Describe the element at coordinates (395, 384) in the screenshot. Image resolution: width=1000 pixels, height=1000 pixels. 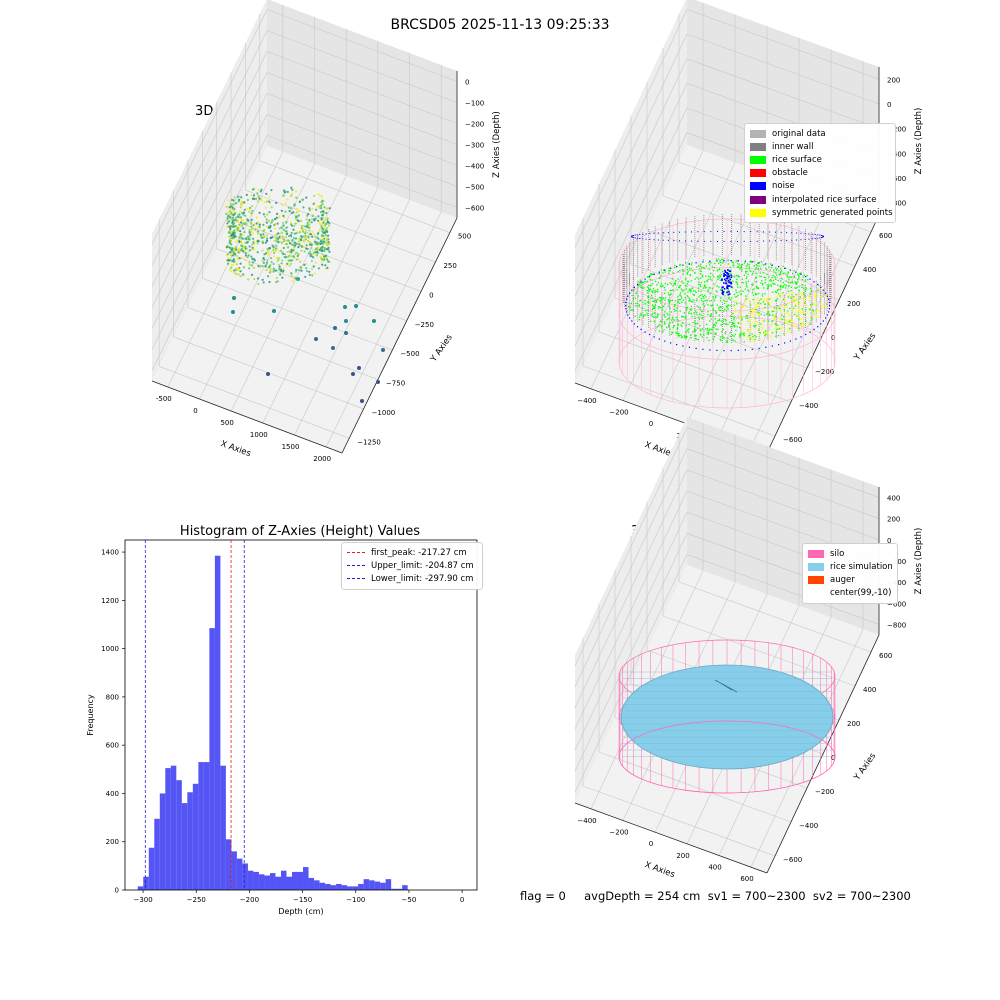
I see `y-tick-label: −750` at that location.